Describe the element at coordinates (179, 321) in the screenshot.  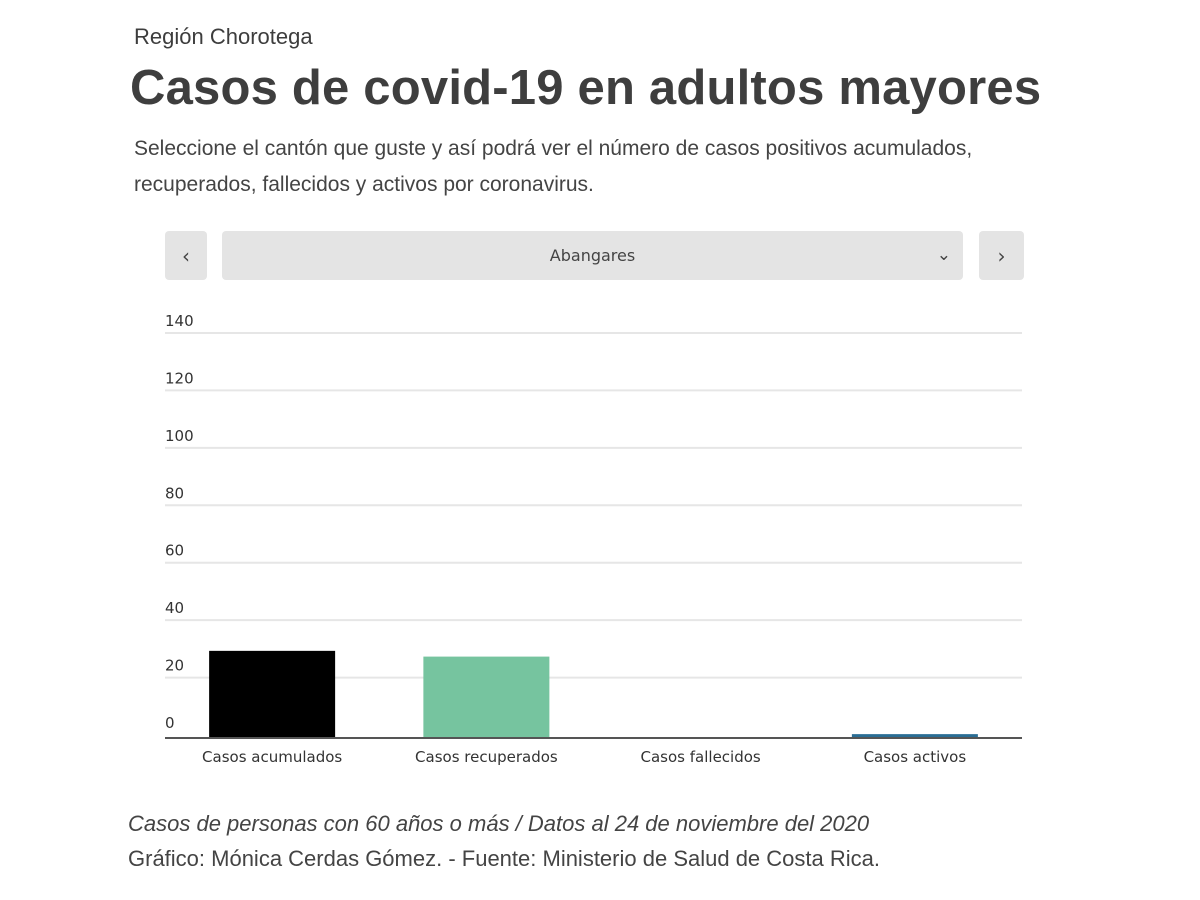
I see `y-tick-label: 140` at that location.